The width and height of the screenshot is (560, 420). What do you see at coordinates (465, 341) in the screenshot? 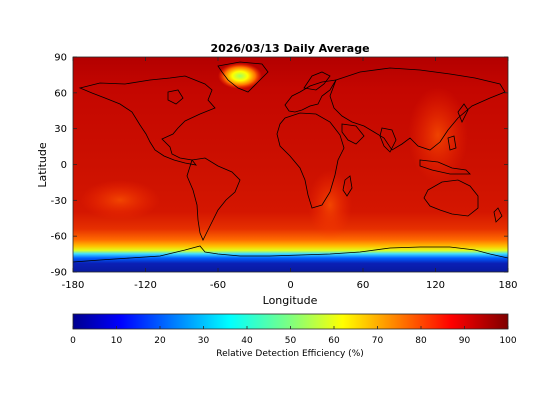
I see `colorbar-tick-label: 90` at bounding box center [465, 341].